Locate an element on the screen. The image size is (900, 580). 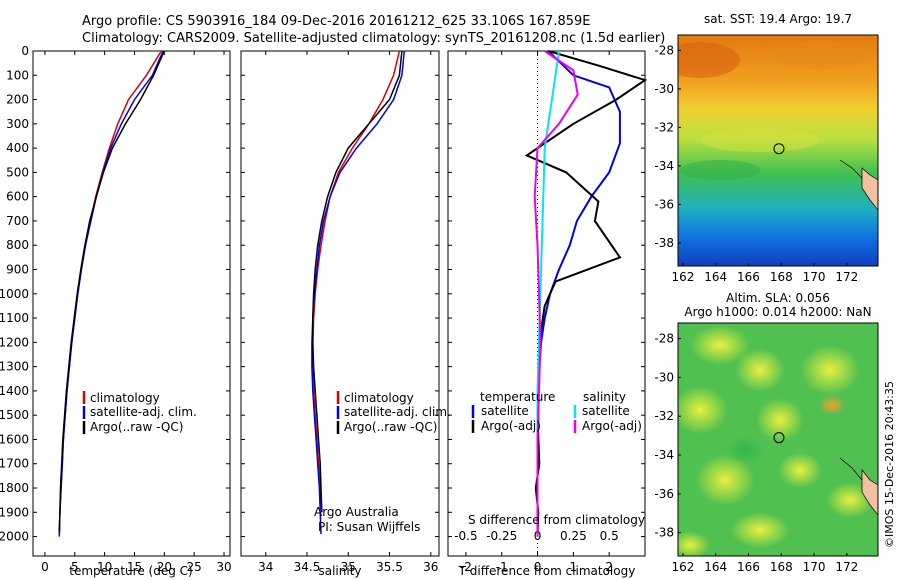
sla-map-frame is located at coordinates (778, 439).